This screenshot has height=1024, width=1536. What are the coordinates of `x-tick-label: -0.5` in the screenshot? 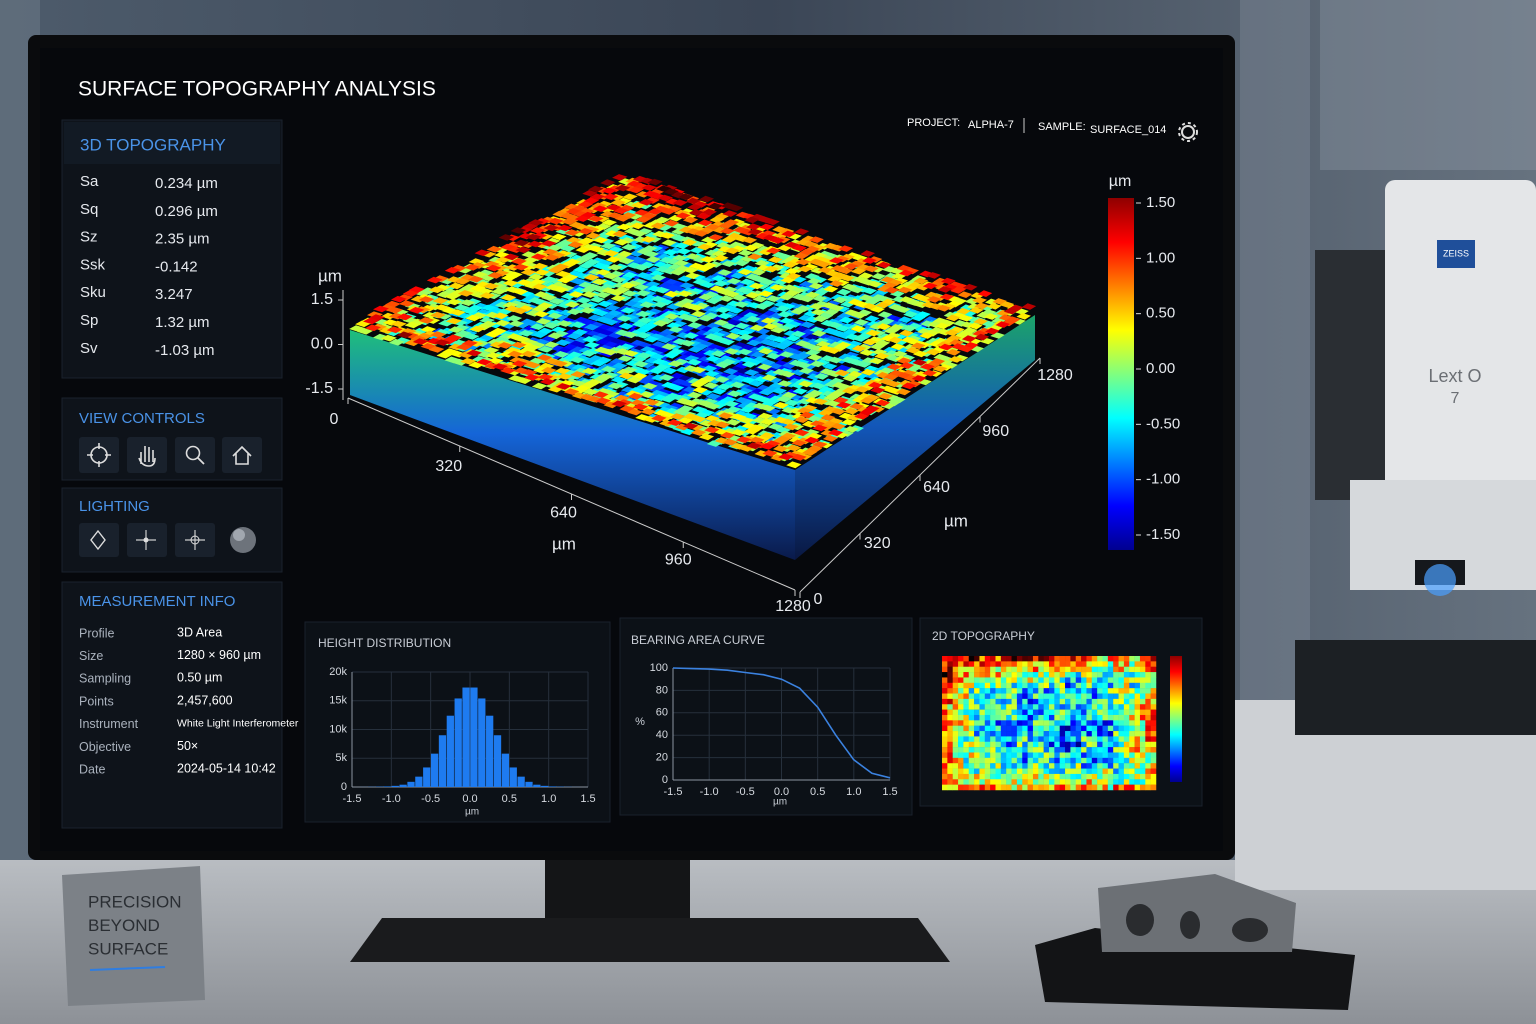 It's located at (745, 792).